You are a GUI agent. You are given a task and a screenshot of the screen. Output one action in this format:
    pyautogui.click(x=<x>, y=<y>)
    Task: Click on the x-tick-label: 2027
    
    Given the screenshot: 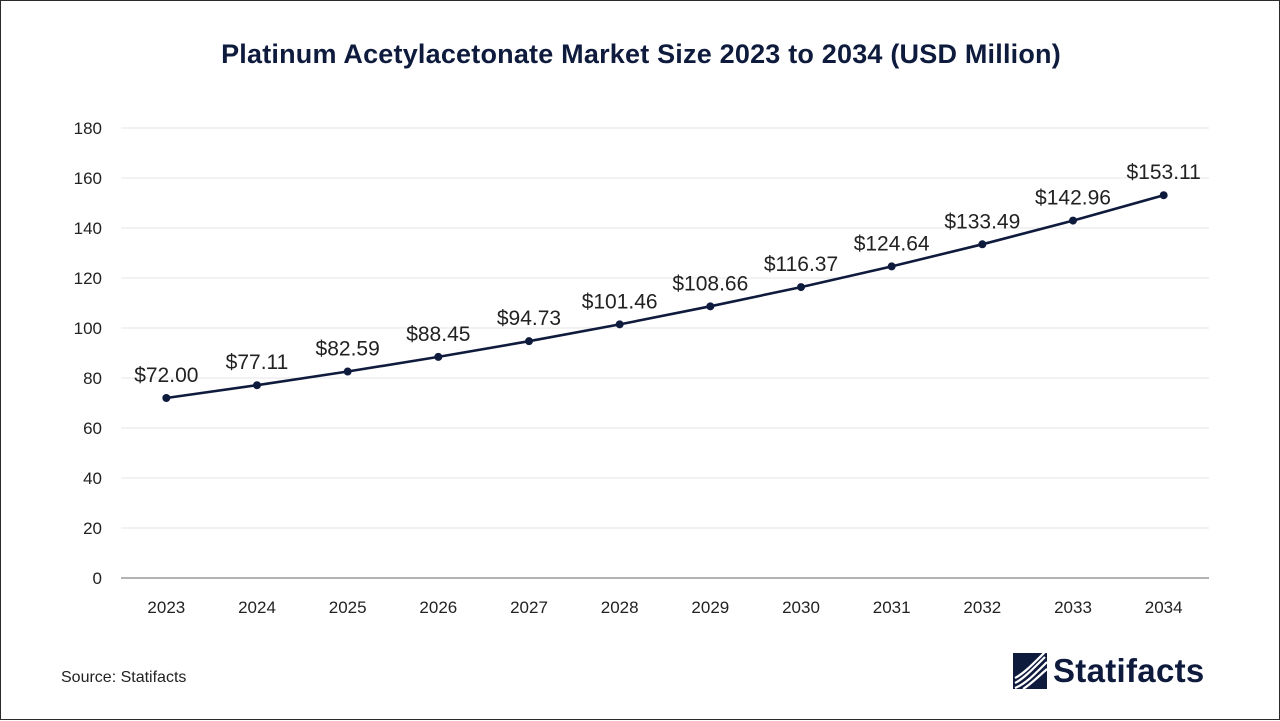 What is the action you would take?
    pyautogui.click(x=529, y=607)
    